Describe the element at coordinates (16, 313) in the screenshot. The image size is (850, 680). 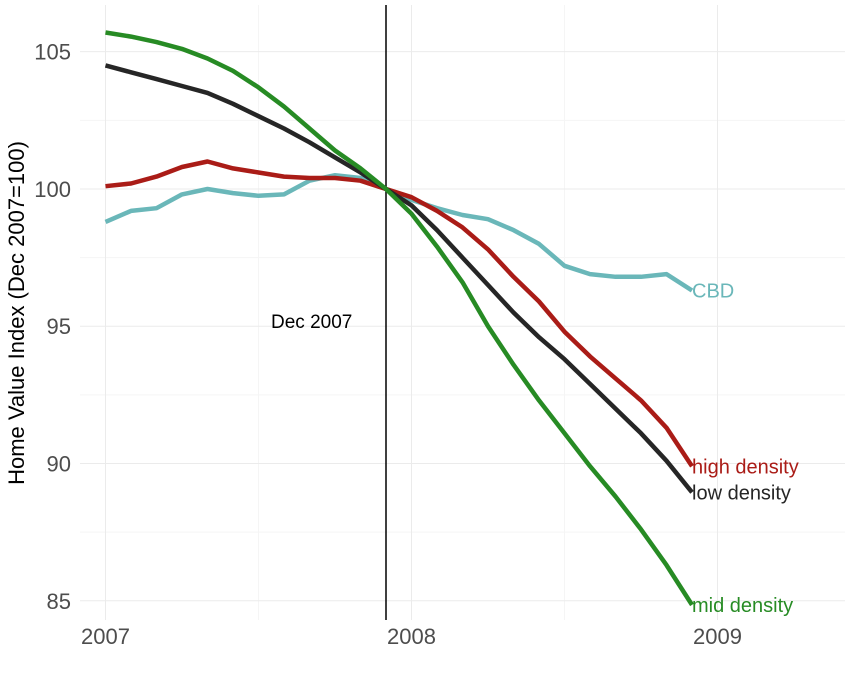
I see `y-axis-title: Home Value Index (Dec 2007=100)` at that location.